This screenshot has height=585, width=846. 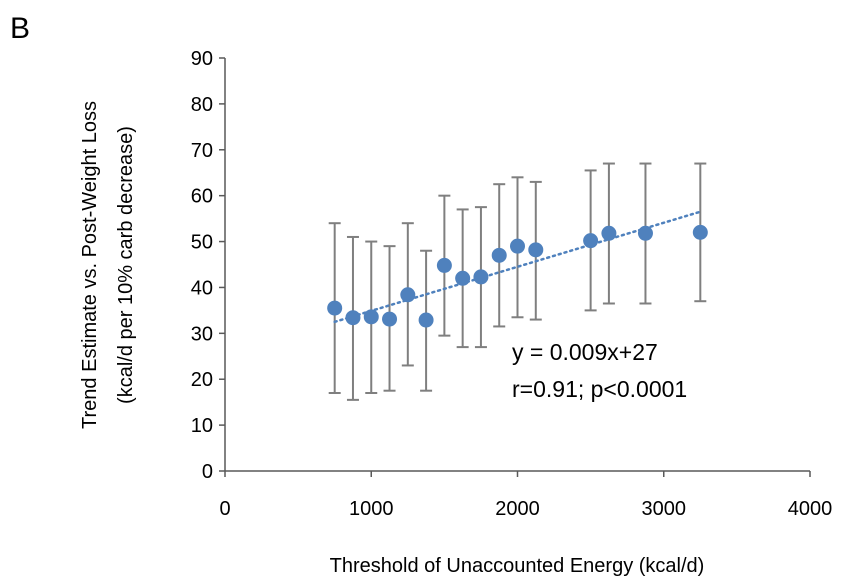 I want to click on y-tick-label: 40, so click(x=202, y=288).